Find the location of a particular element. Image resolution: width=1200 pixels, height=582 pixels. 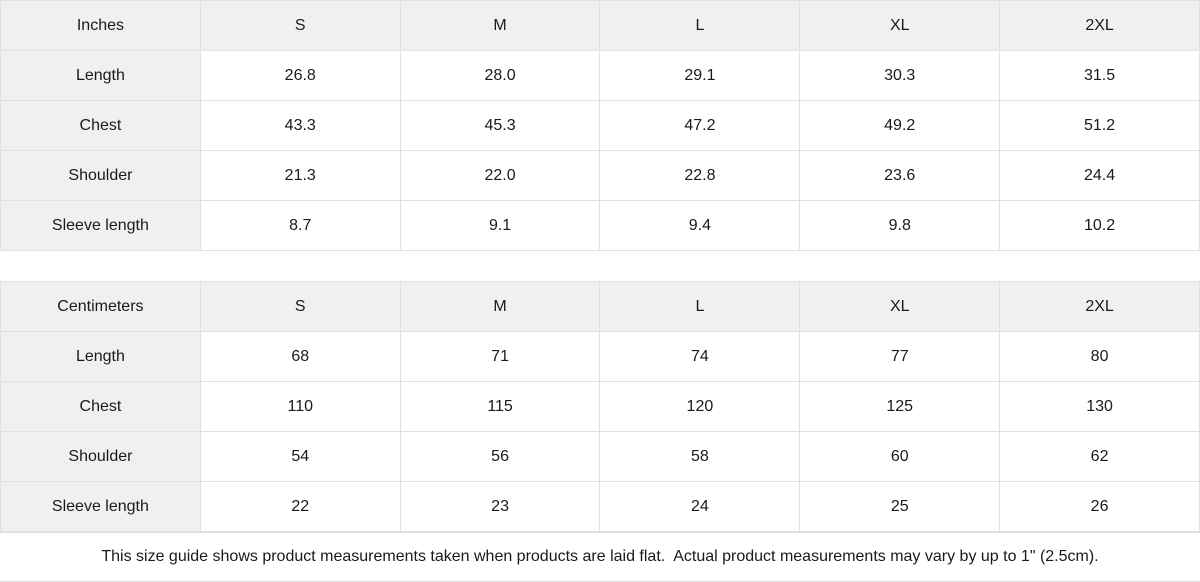

measurement-cell: 74 is located at coordinates (700, 356).